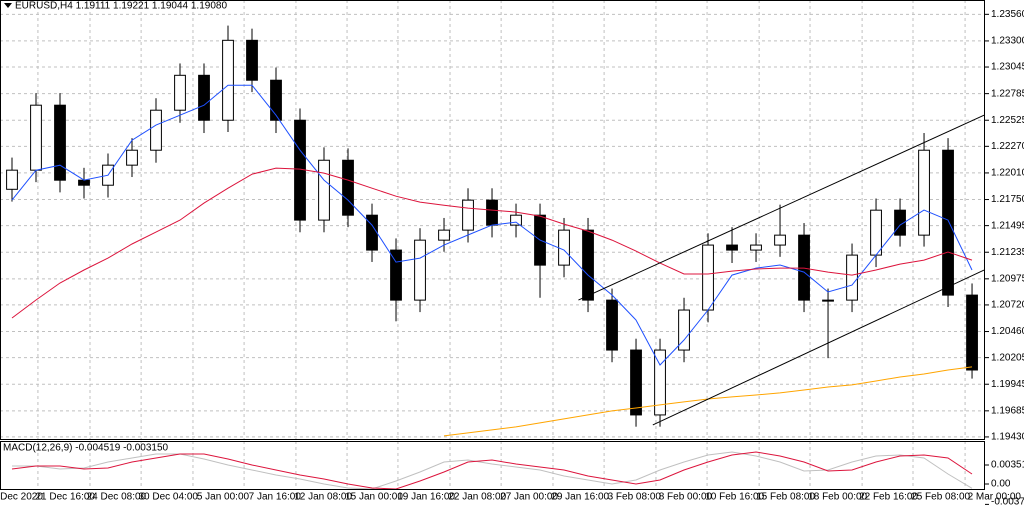 The width and height of the screenshot is (1024, 506). Describe the element at coordinates (1007, 305) in the screenshot. I see `y-tick-label: 1.20720` at that location.